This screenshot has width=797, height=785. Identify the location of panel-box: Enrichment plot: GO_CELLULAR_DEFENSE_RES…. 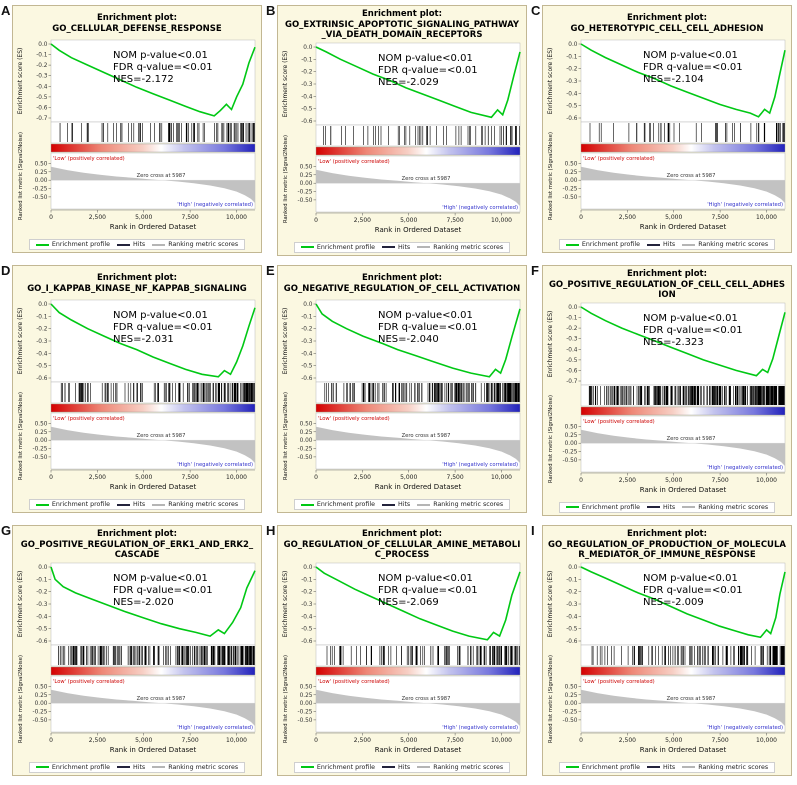
(137, 129).